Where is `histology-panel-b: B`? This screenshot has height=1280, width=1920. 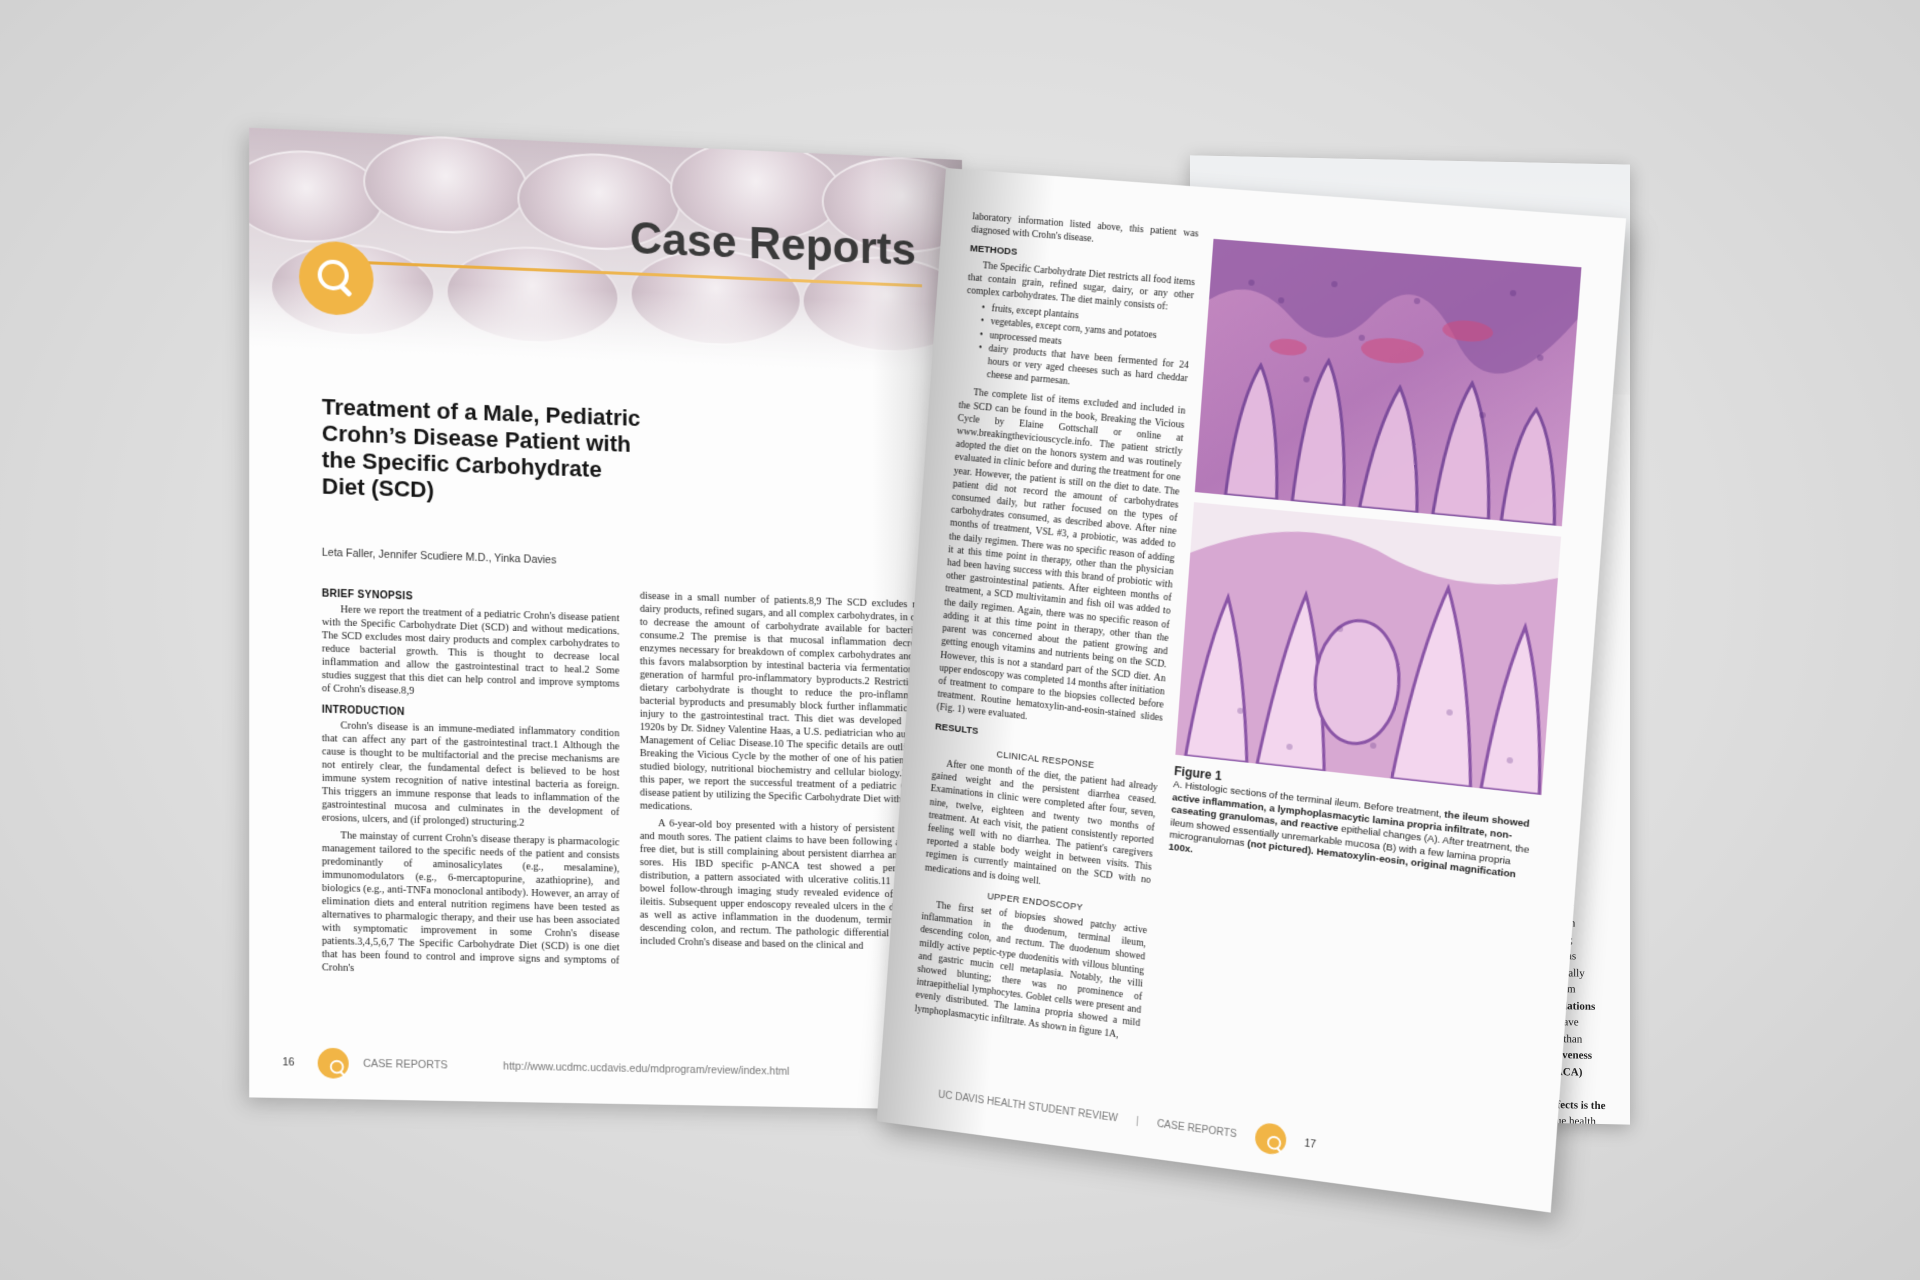
histology-panel-b: B is located at coordinates (1368, 649).